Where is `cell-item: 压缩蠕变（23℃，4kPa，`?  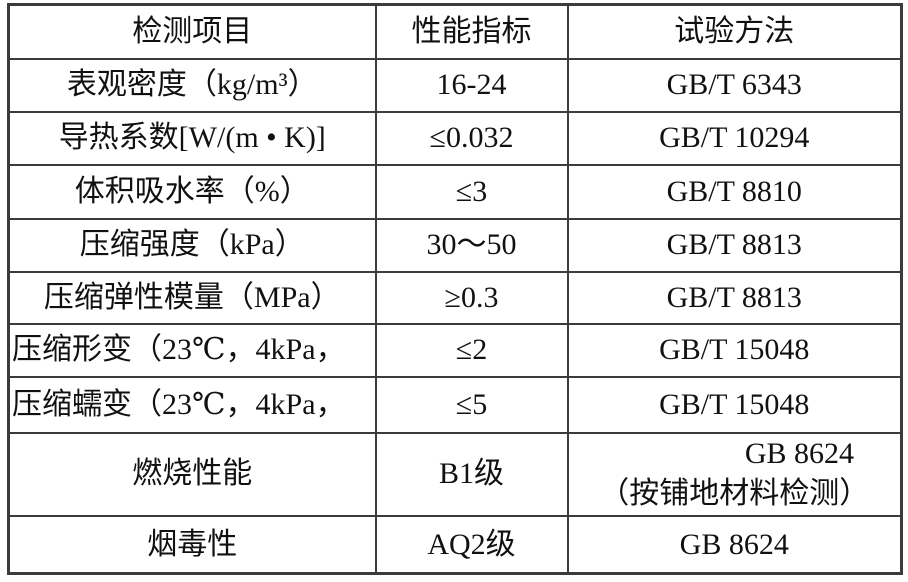 cell-item: 压缩蠕变（23℃，4kPa， is located at coordinates (192, 404).